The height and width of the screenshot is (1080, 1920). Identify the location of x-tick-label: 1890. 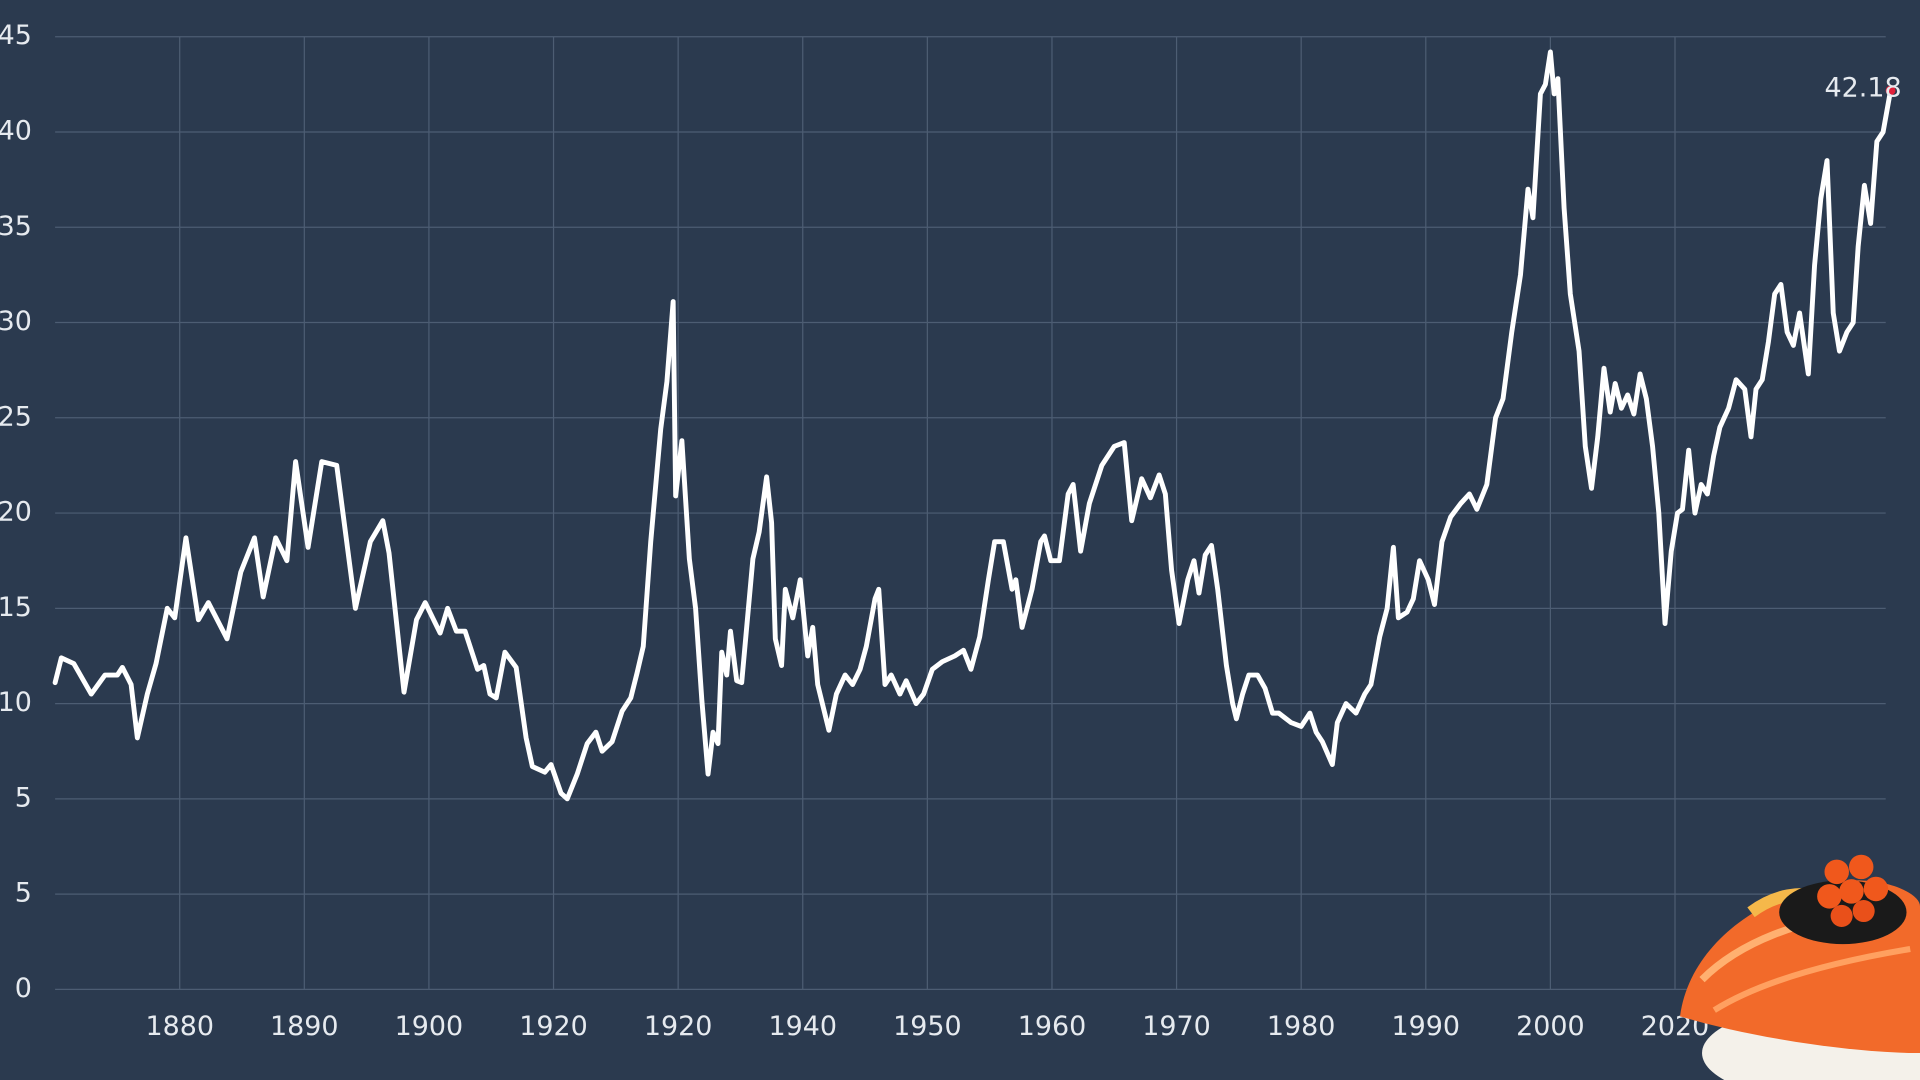
(304, 1026).